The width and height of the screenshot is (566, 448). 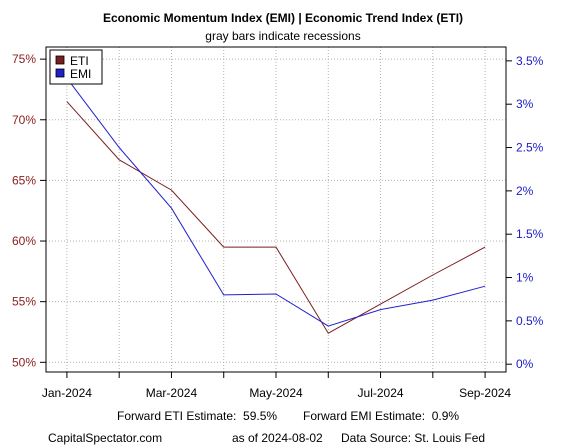 I want to click on left-tick-label: 60%, so click(x=24, y=241).